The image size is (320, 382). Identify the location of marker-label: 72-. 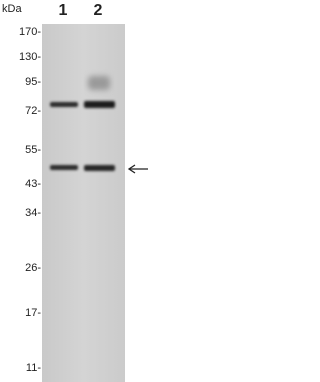
(33, 111).